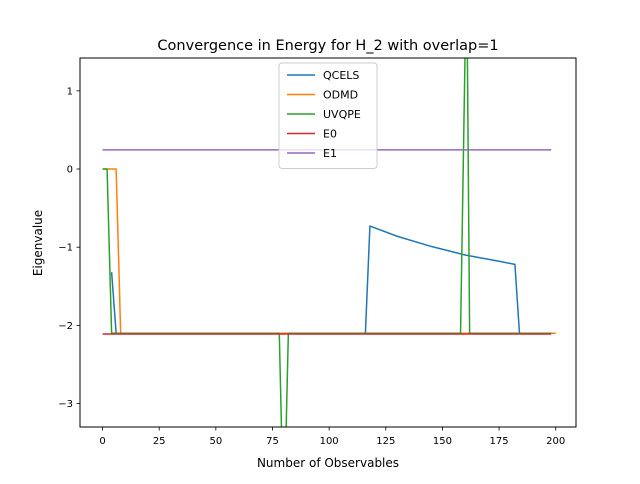 The width and height of the screenshot is (640, 484). Describe the element at coordinates (215, 441) in the screenshot. I see `x-tick-label: 50` at that location.